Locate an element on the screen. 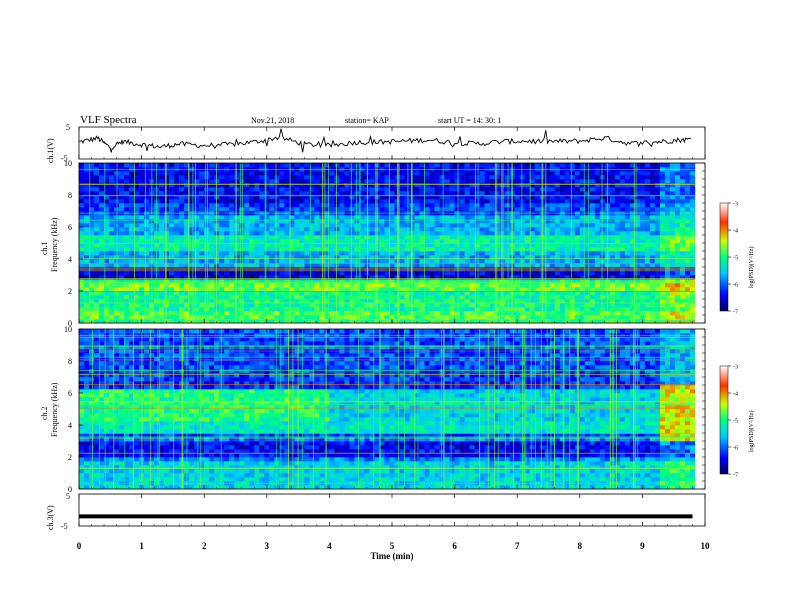  time-tick-label-6: 6 is located at coordinates (454, 546).